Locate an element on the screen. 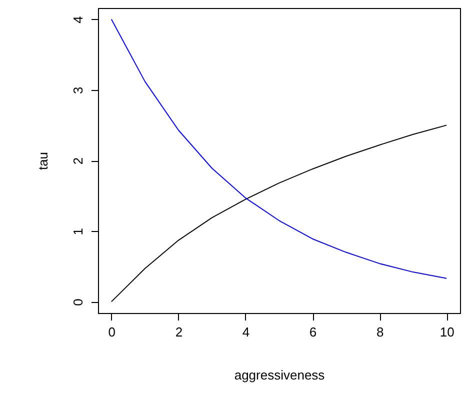  x-tick-label: 6 is located at coordinates (313, 332).